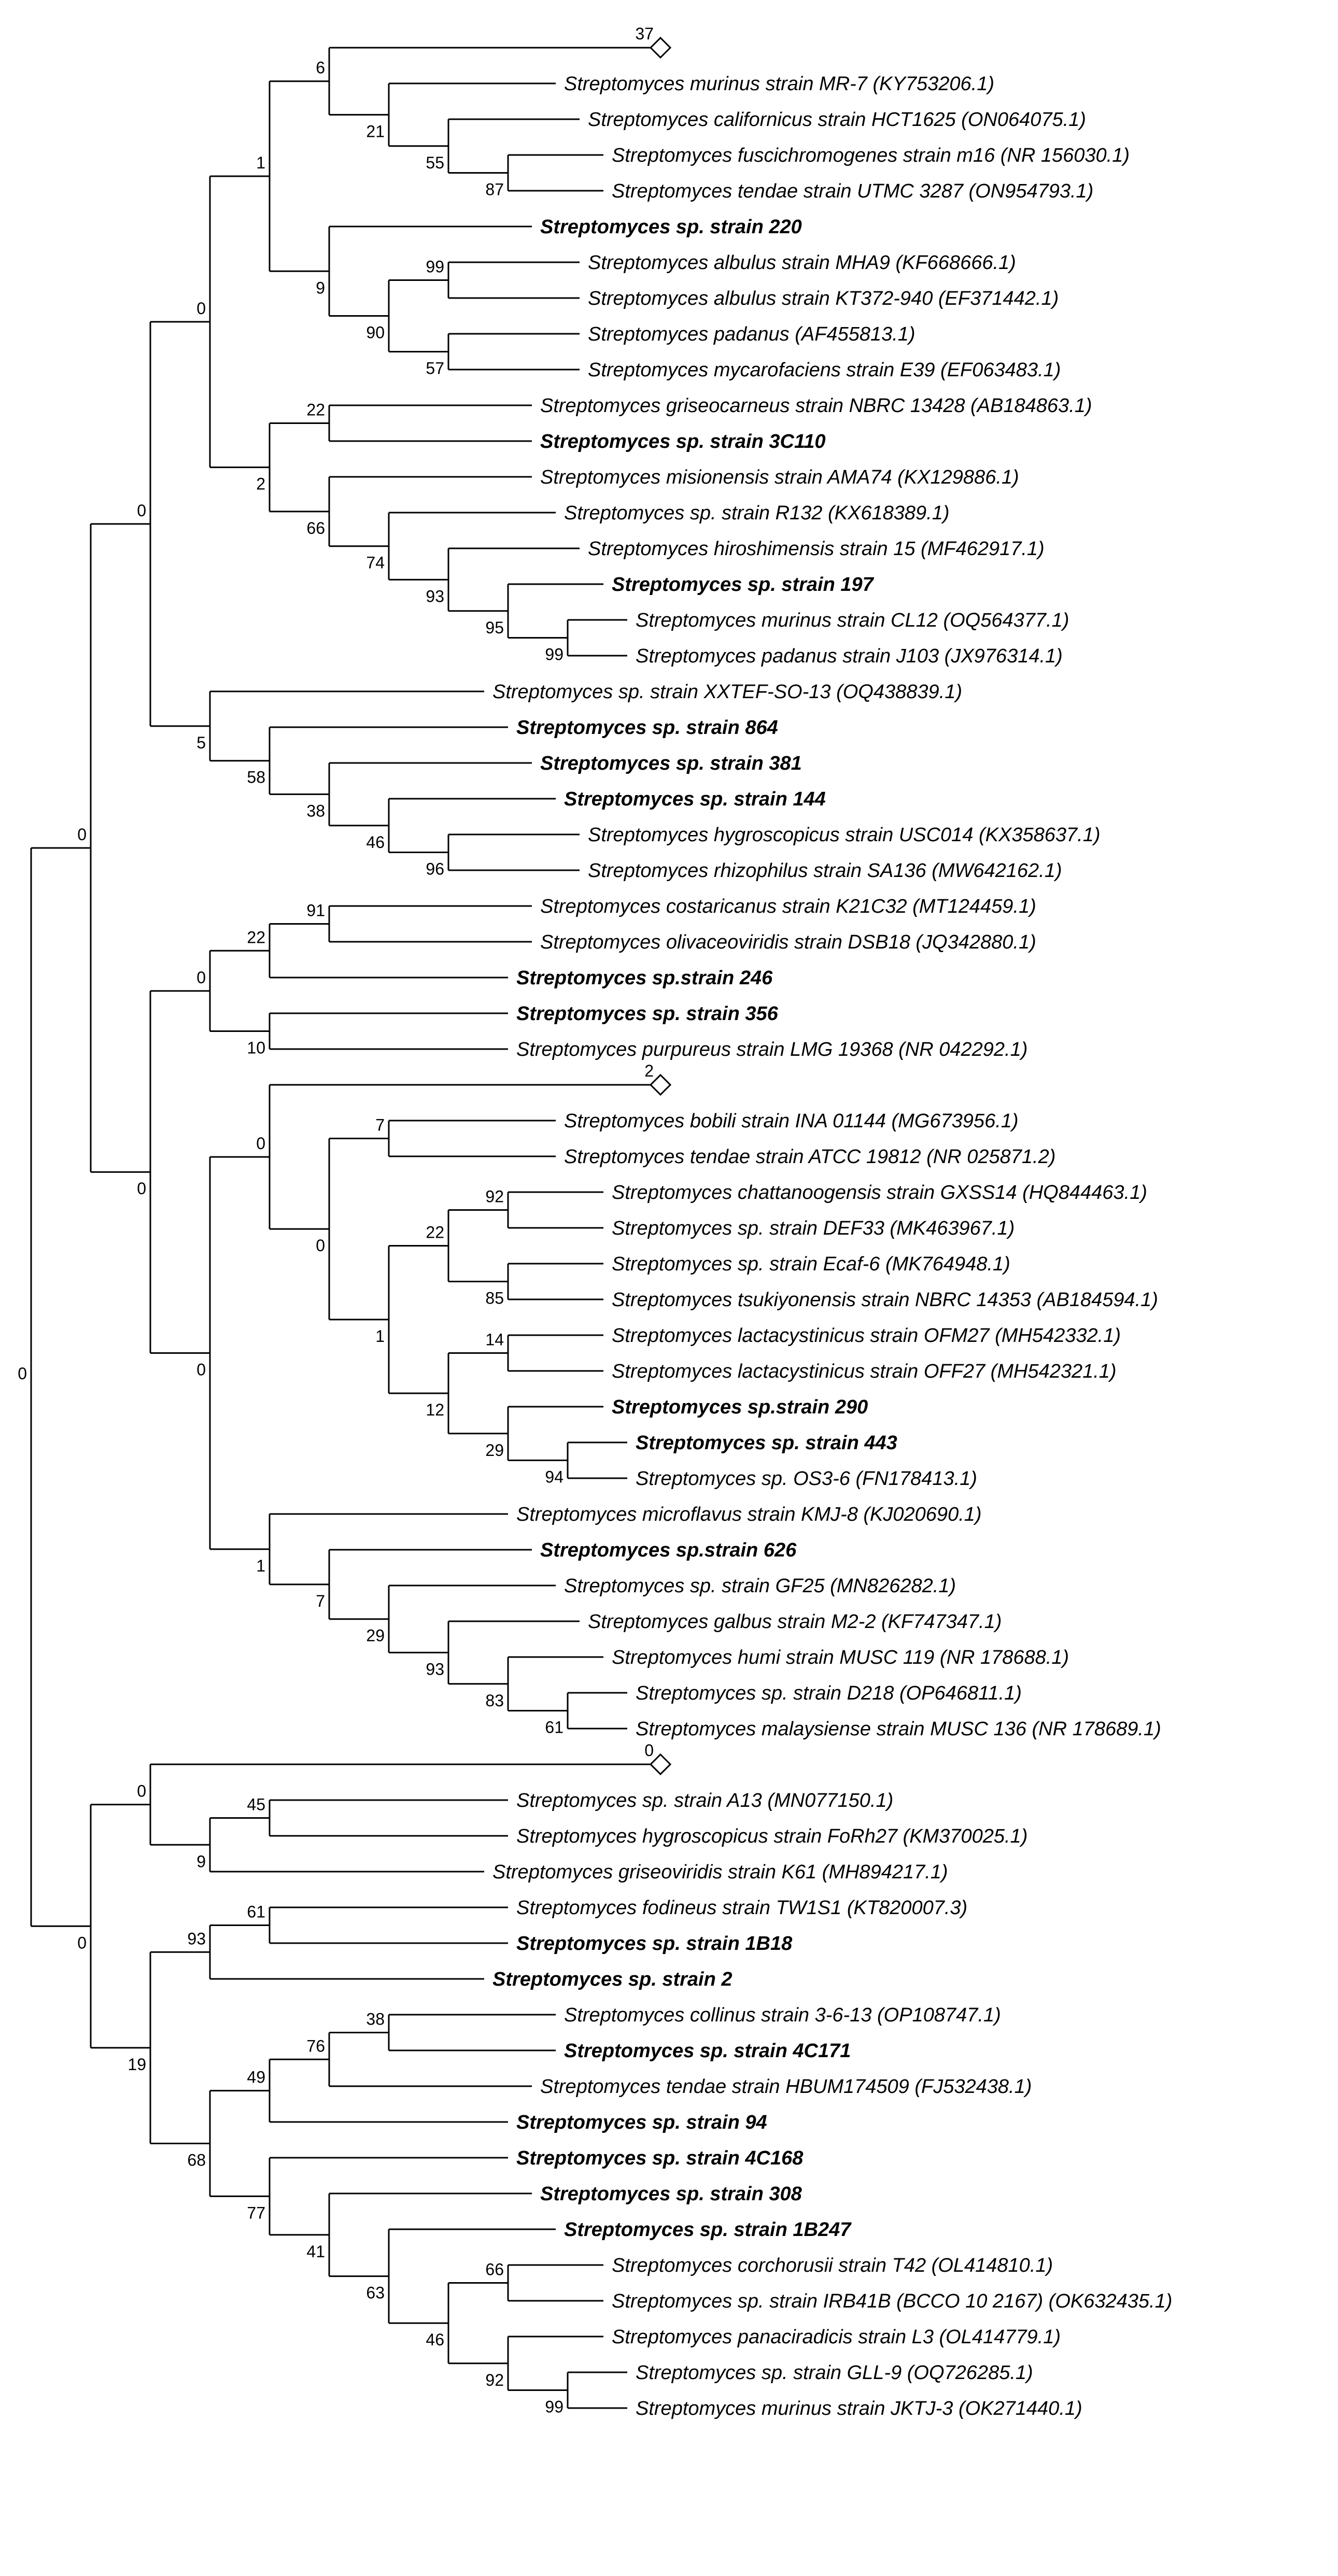  What do you see at coordinates (752, 334) in the screenshot?
I see `taxon-label: Streptomyces padanus (AF455813.1)` at bounding box center [752, 334].